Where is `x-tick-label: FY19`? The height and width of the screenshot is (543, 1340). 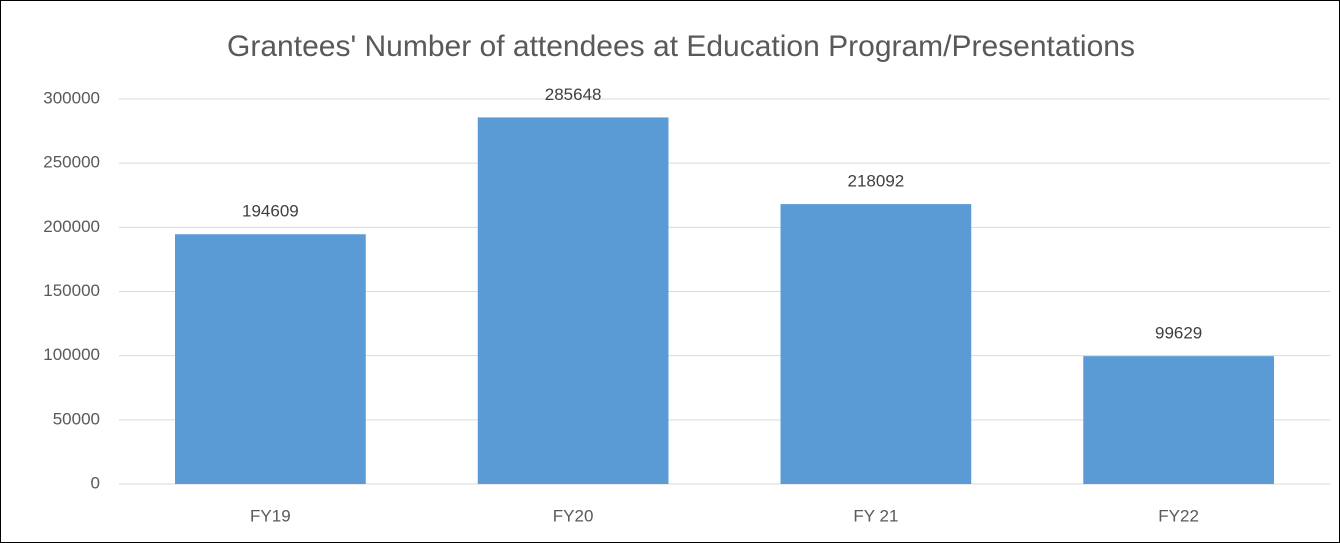 x-tick-label: FY19 is located at coordinates (270, 515).